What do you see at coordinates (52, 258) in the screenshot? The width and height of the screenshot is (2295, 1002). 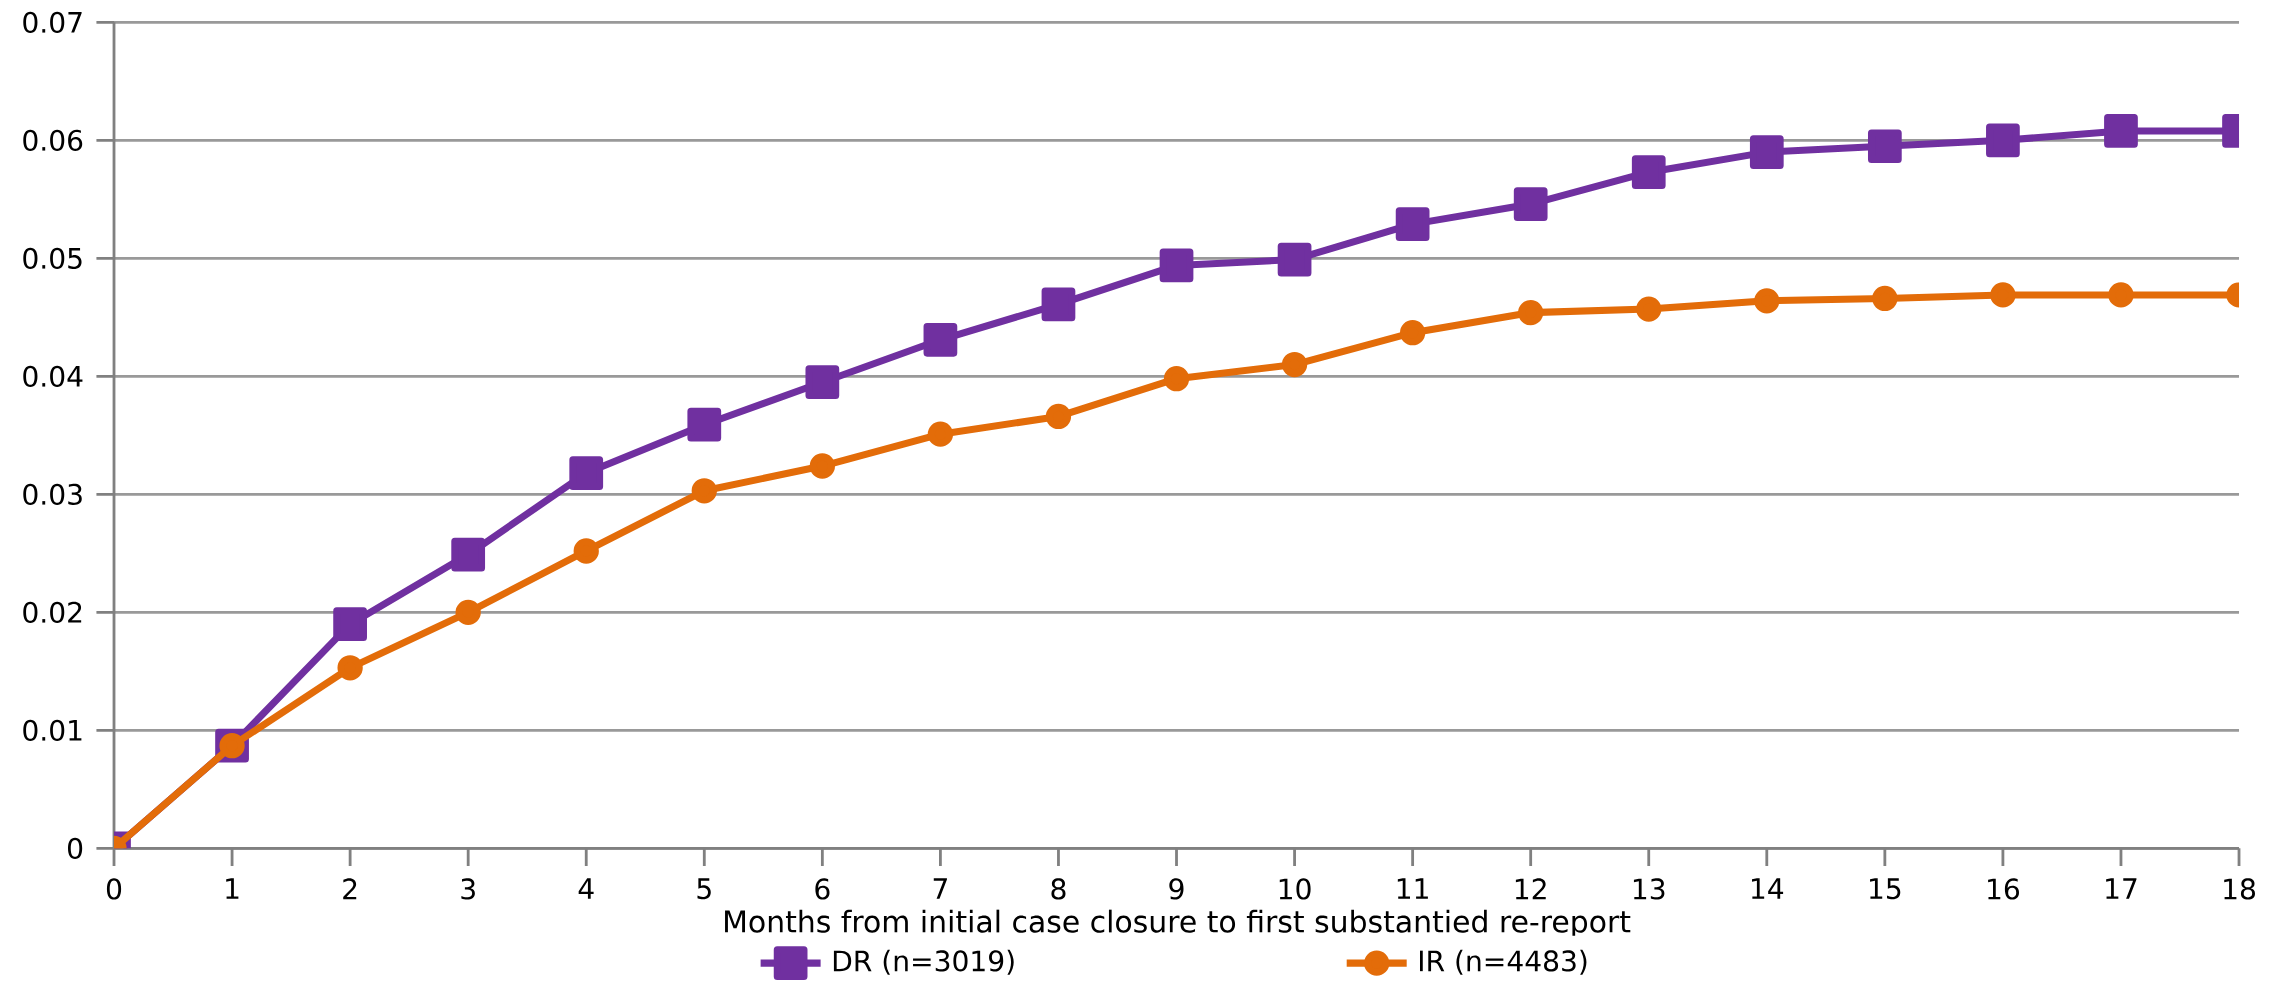 I see `y-tick-label: 0.05` at bounding box center [52, 258].